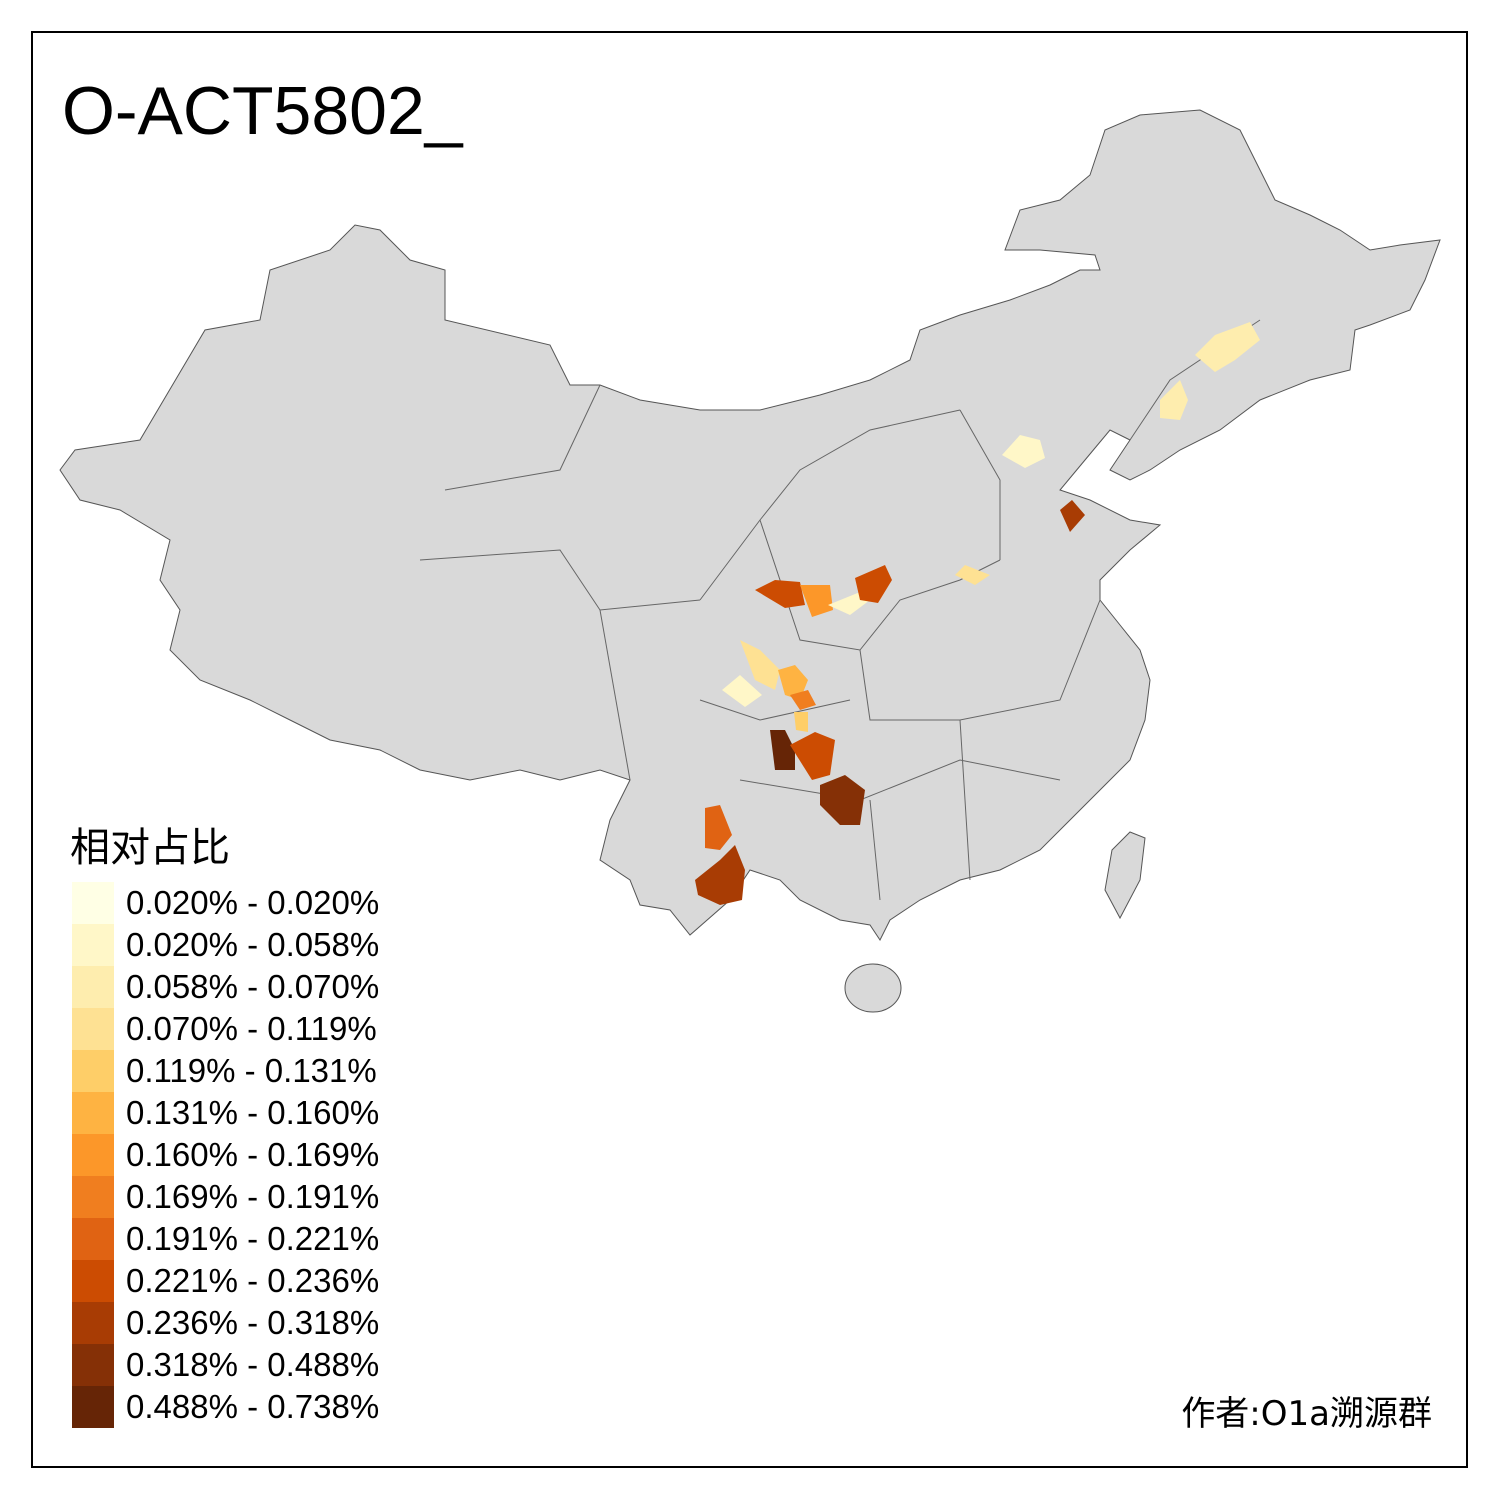 The width and height of the screenshot is (1500, 1500). I want to click on legend-label: 0.131% - 0.160%, so click(253, 1112).